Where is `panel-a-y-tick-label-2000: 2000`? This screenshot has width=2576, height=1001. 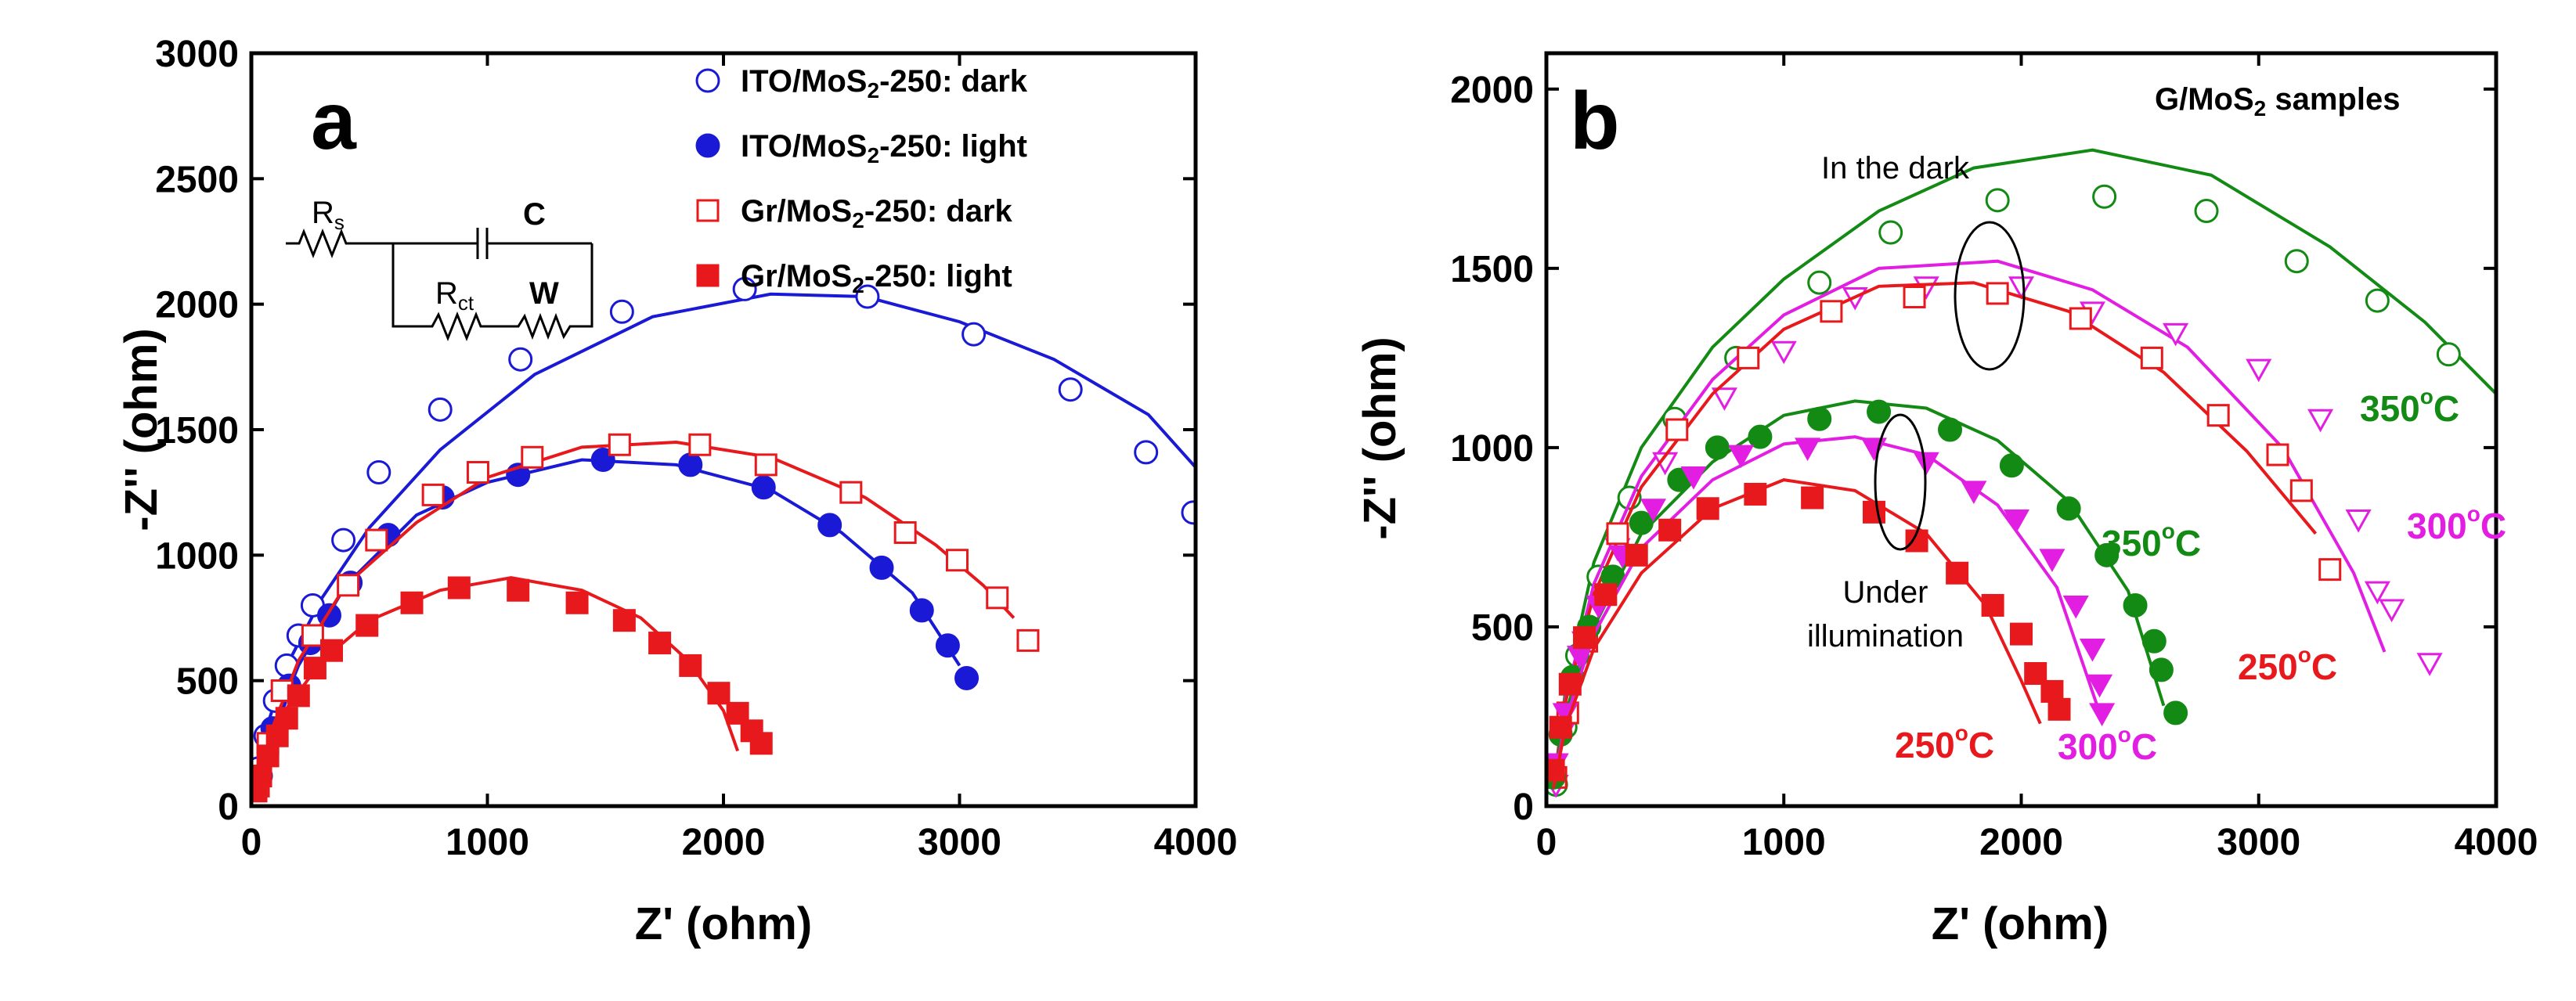 panel-a-y-tick-label-2000: 2000 is located at coordinates (197, 305).